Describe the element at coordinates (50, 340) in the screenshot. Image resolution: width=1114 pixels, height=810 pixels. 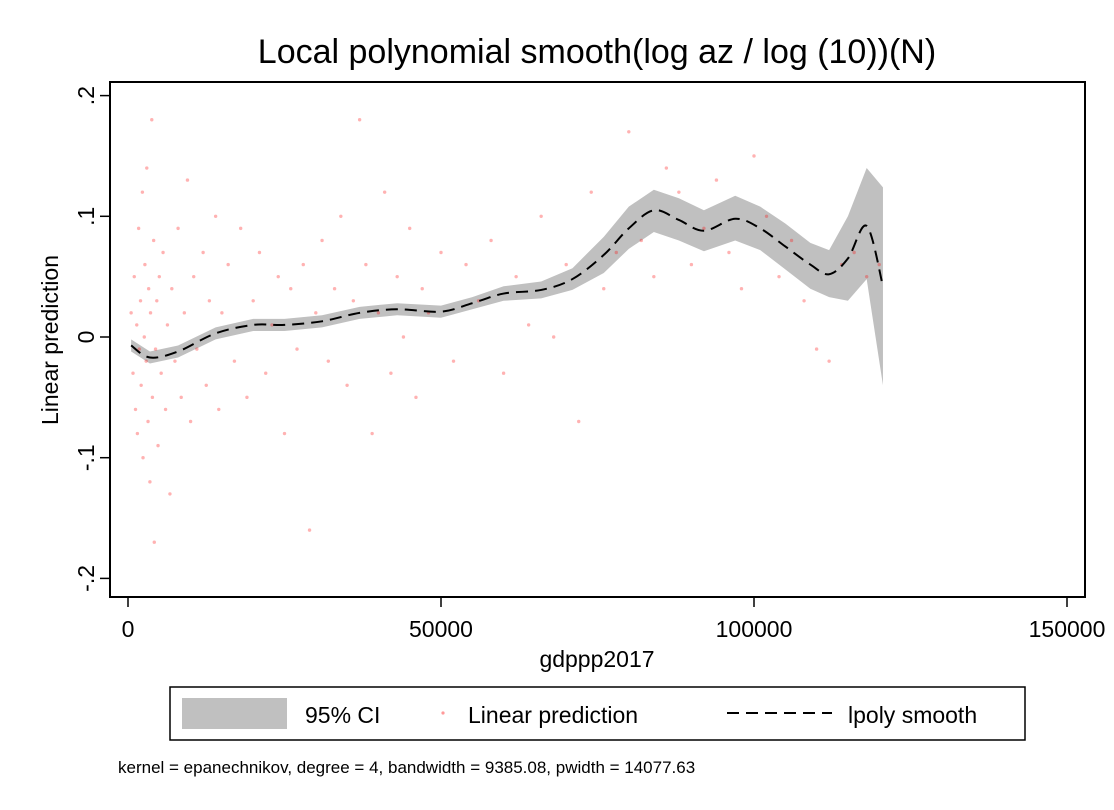
I see `y-axis-label: Linear prediction` at that location.